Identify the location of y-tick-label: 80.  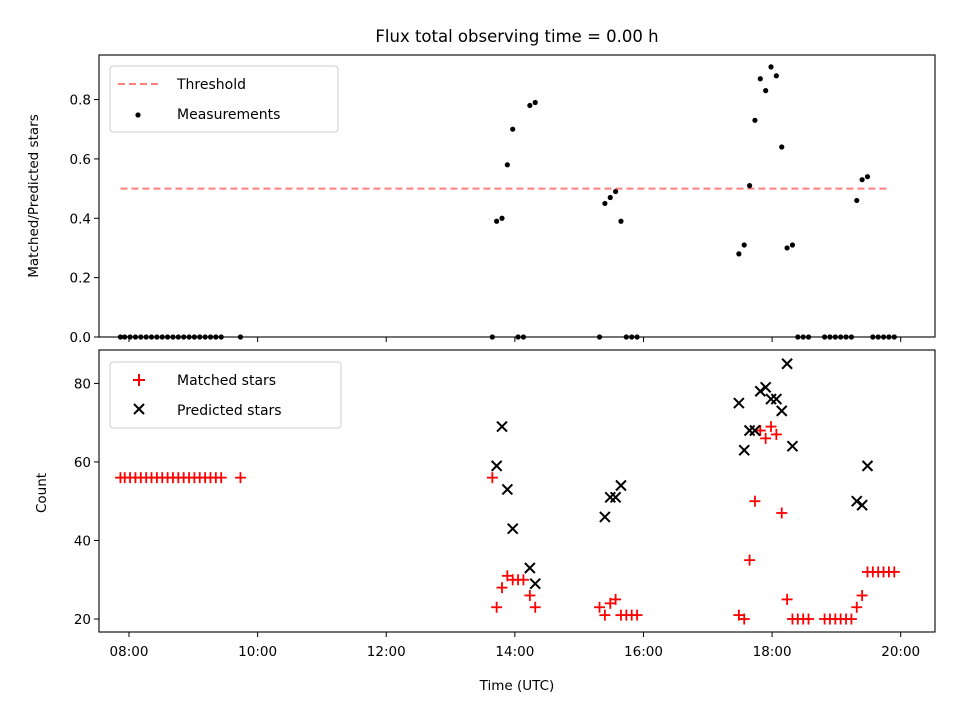
(82, 384).